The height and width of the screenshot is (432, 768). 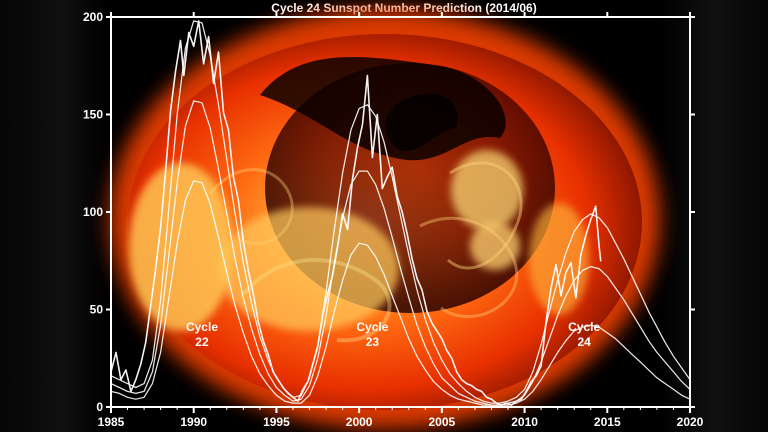 I want to click on coronal-hole-top, so click(x=383, y=109).